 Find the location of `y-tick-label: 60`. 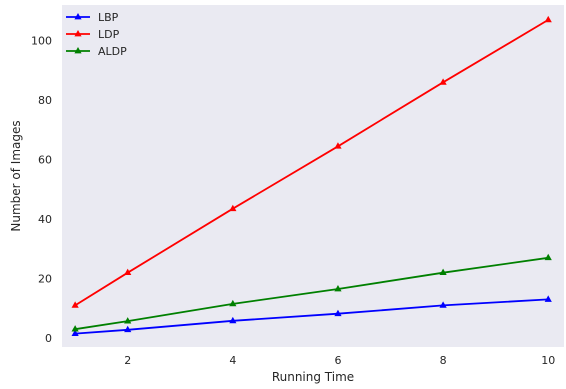

y-tick-label: 60 is located at coordinates (45, 160).